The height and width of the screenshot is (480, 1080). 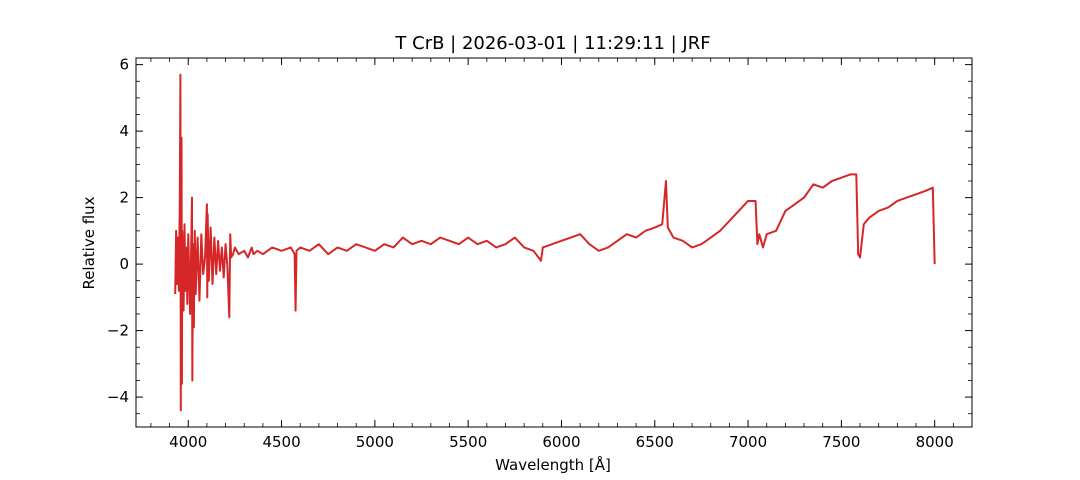 What do you see at coordinates (935, 442) in the screenshot?
I see `x-tick-label: 8000` at bounding box center [935, 442].